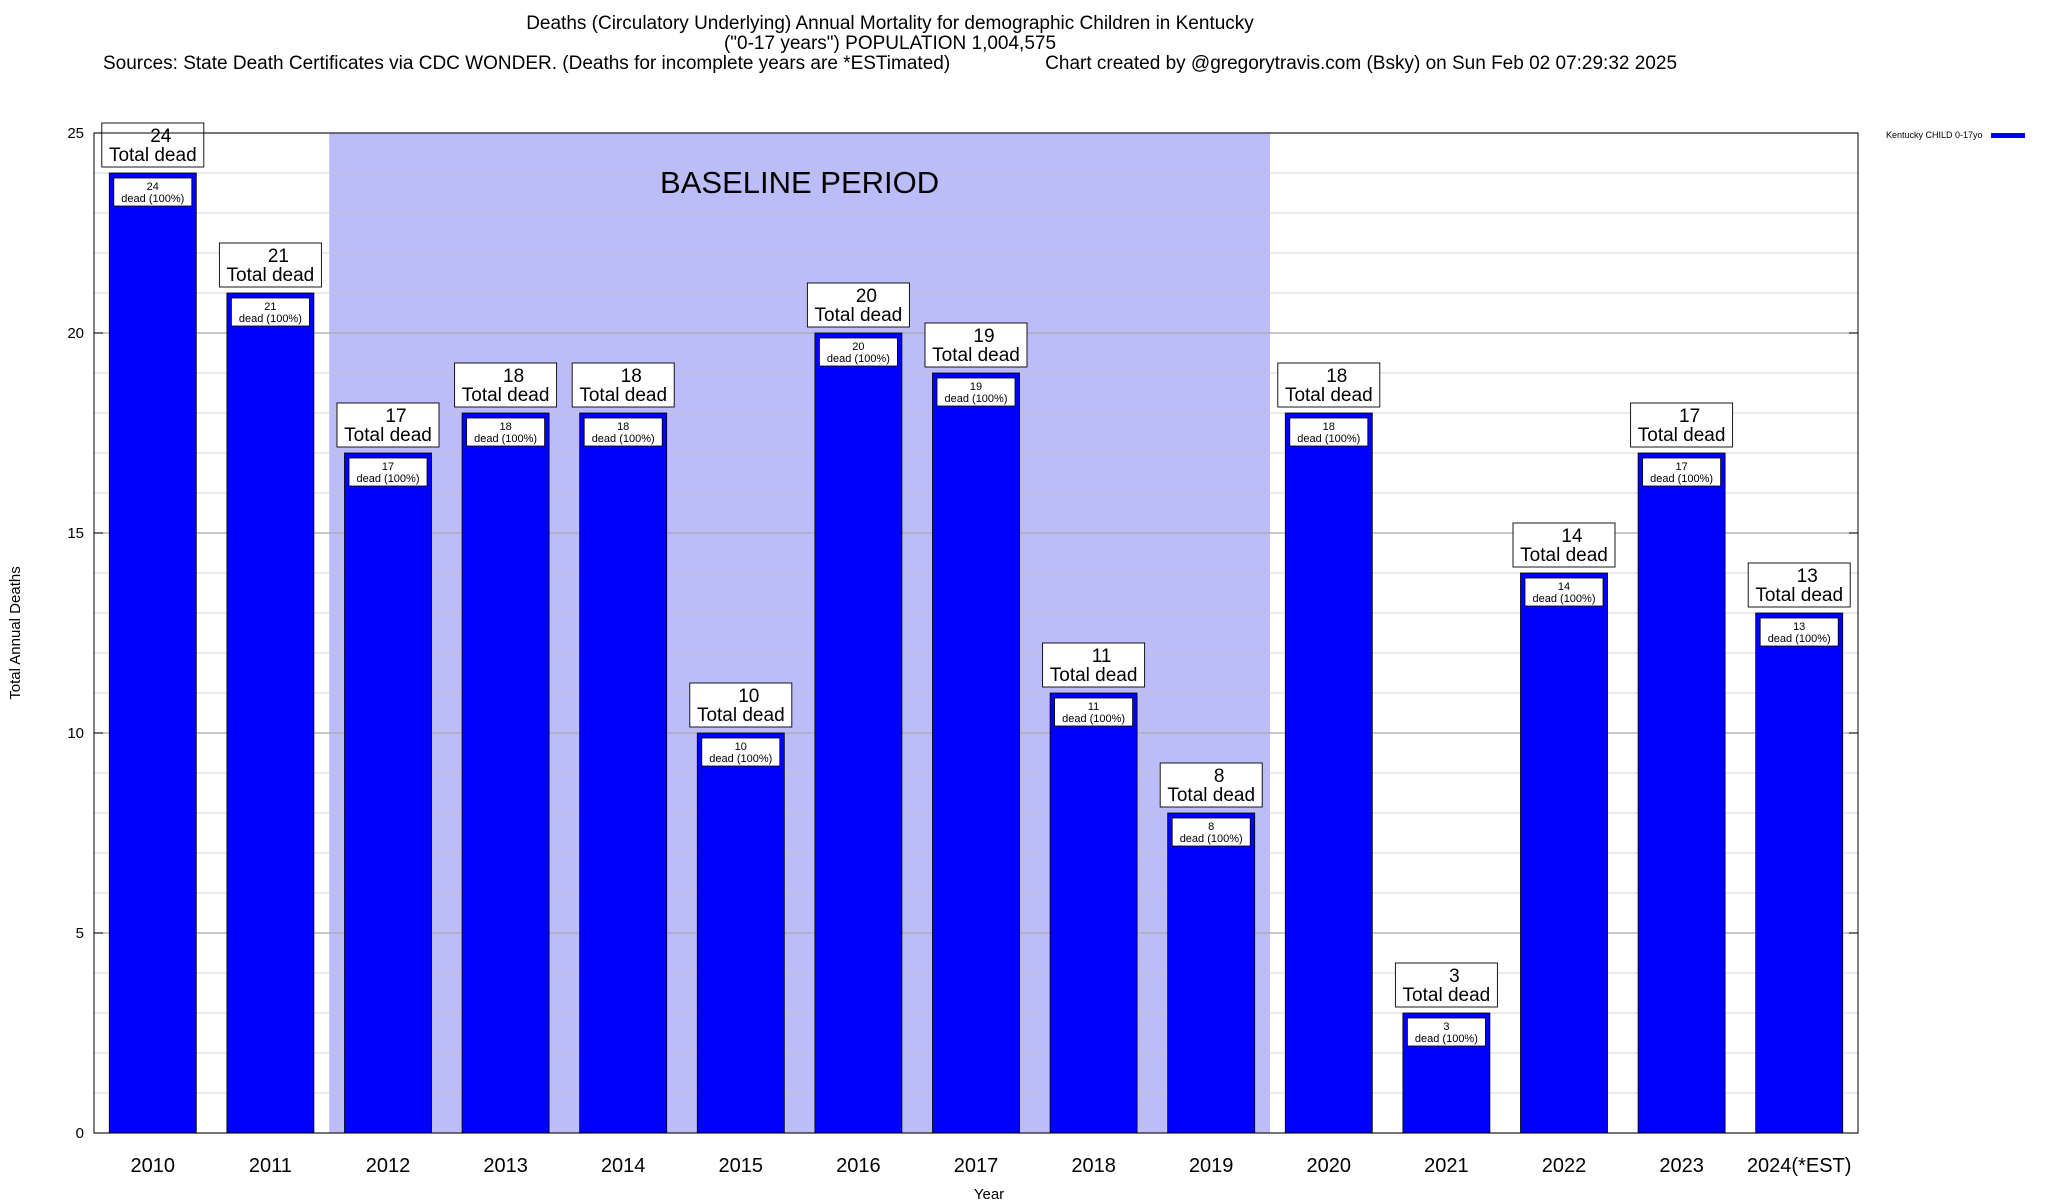  Describe the element at coordinates (890, 43) in the screenshot. I see `chart-subtitle: ("0-17 years") POPULATION 1,004,575` at that location.